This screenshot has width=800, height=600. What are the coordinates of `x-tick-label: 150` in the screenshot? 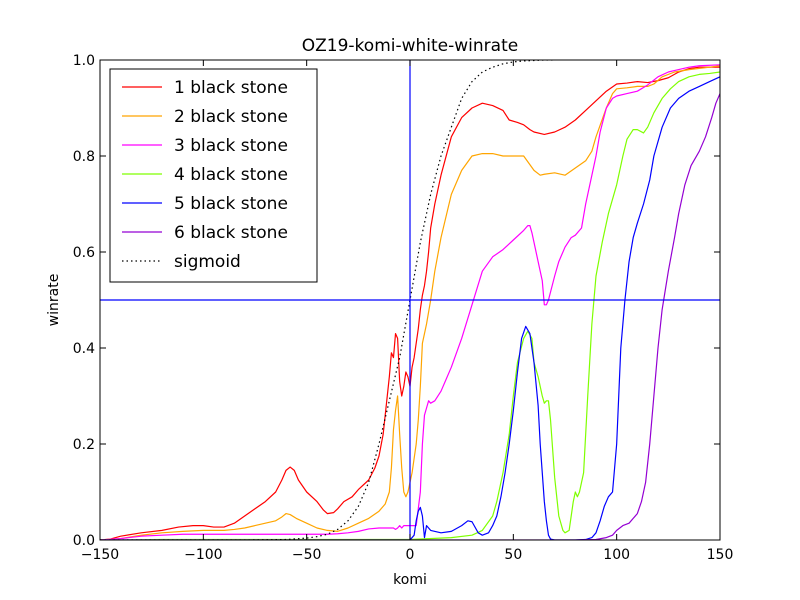 It's located at (720, 555).